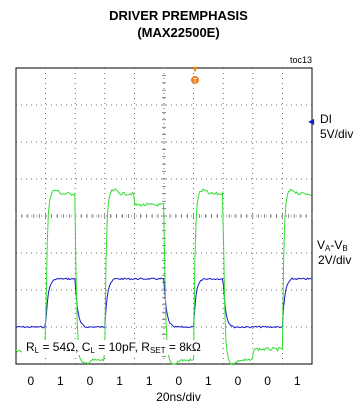 The height and width of the screenshot is (409, 357). Describe the element at coordinates (163, 303) in the screenshot. I see `di-trace` at that location.